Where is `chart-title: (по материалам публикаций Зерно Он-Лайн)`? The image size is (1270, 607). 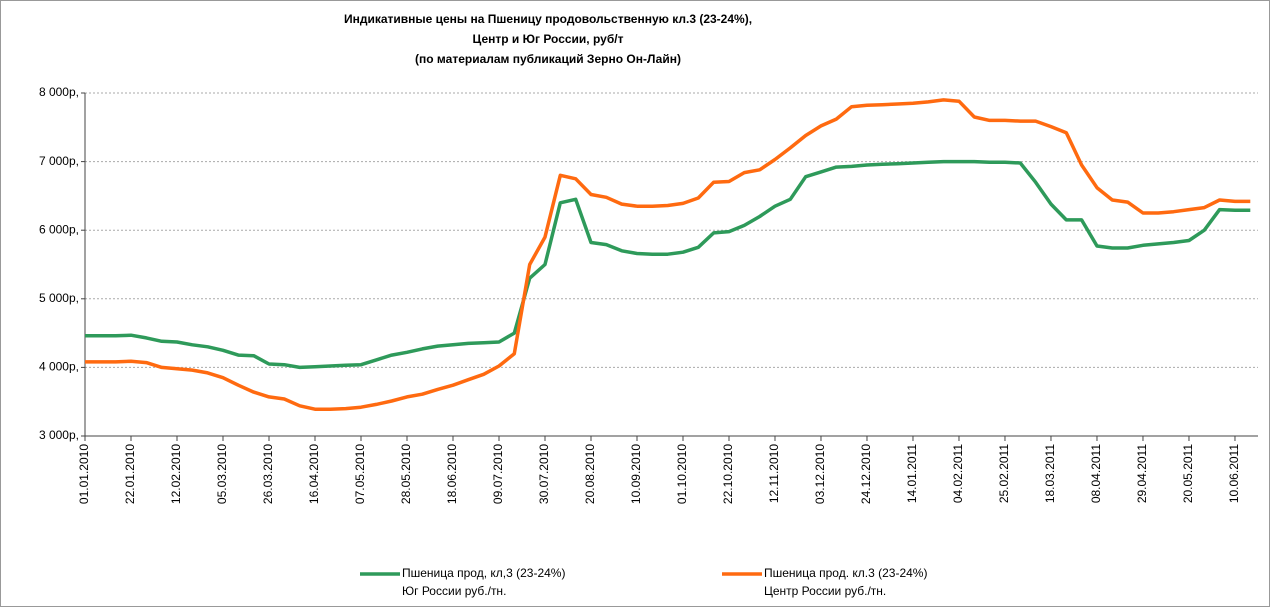 chart-title: (по материалам публикаций Зерно Он-Лайн) is located at coordinates (548, 59).